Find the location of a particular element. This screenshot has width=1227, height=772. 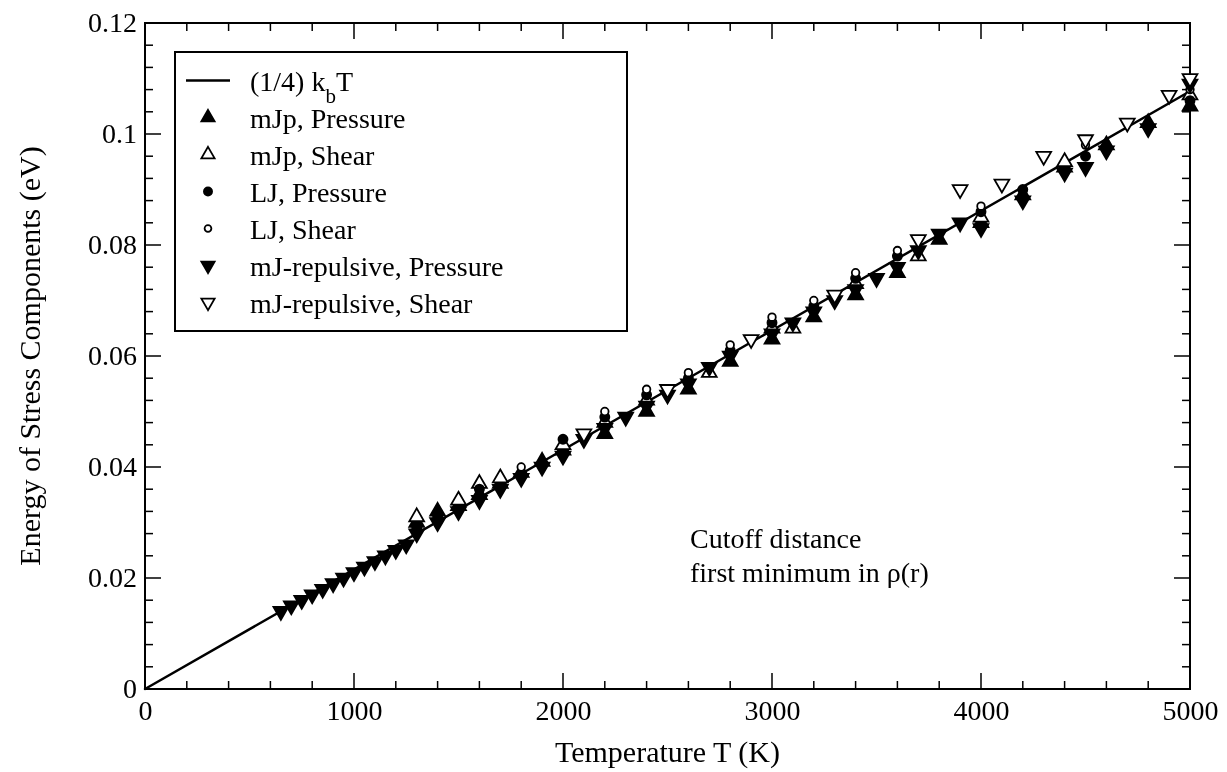

y-tick-label: 0.08 is located at coordinates (112, 245).